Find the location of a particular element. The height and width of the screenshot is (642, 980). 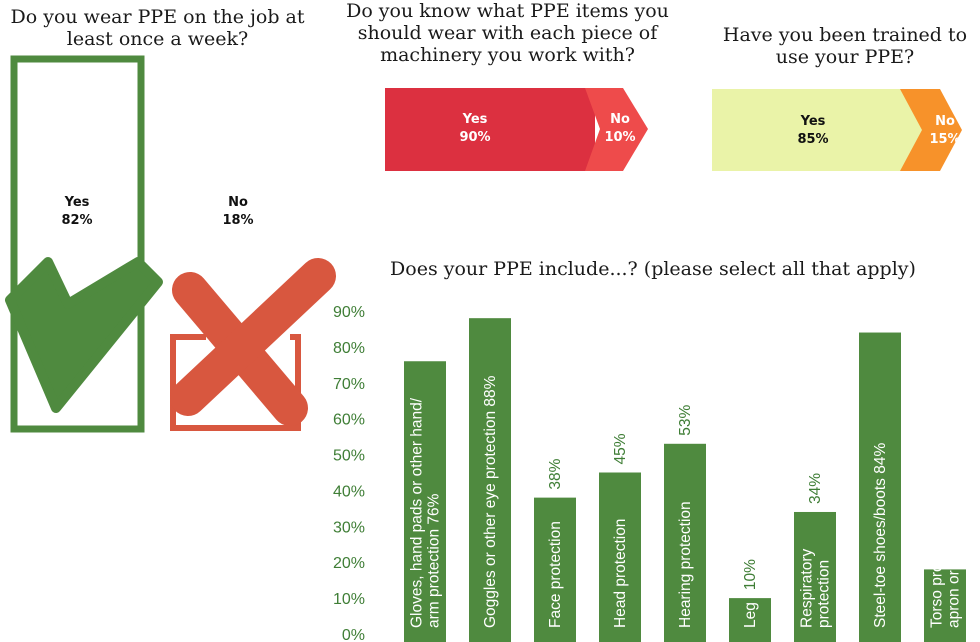

q1-yes-value: 82% is located at coordinates (77, 220).